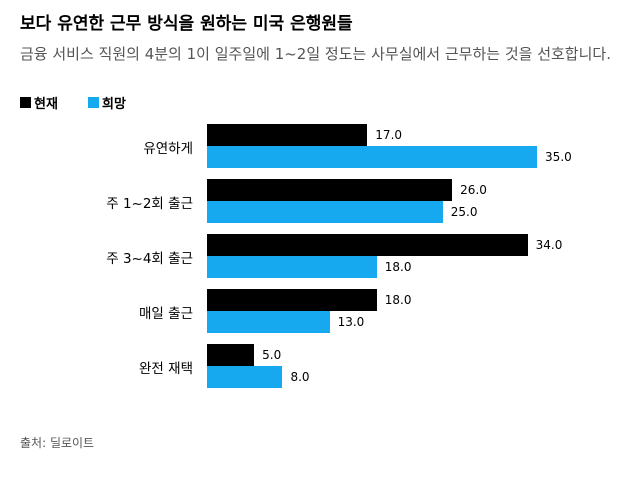 This screenshot has width=640, height=478. I want to click on value-label: 5.0, so click(272, 355).